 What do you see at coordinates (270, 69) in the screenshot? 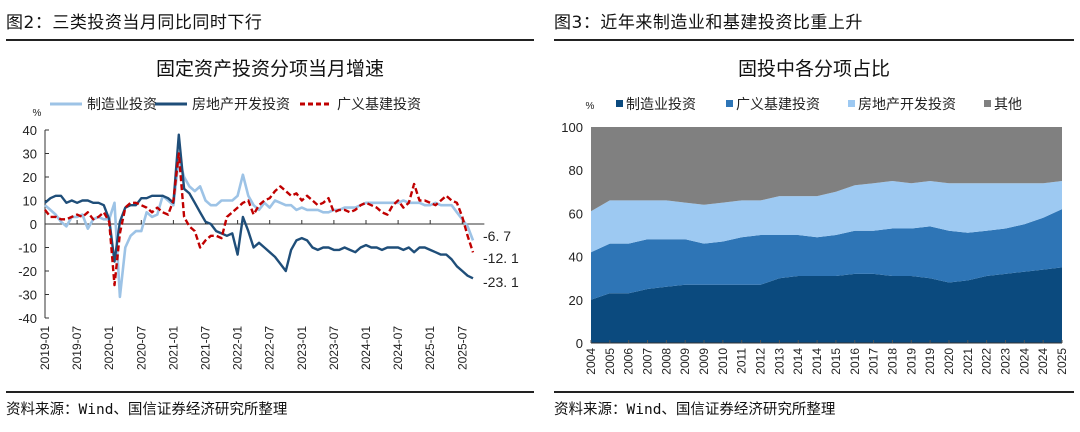
I see `chart-title: 固定资产投资分项当月增速` at bounding box center [270, 69].